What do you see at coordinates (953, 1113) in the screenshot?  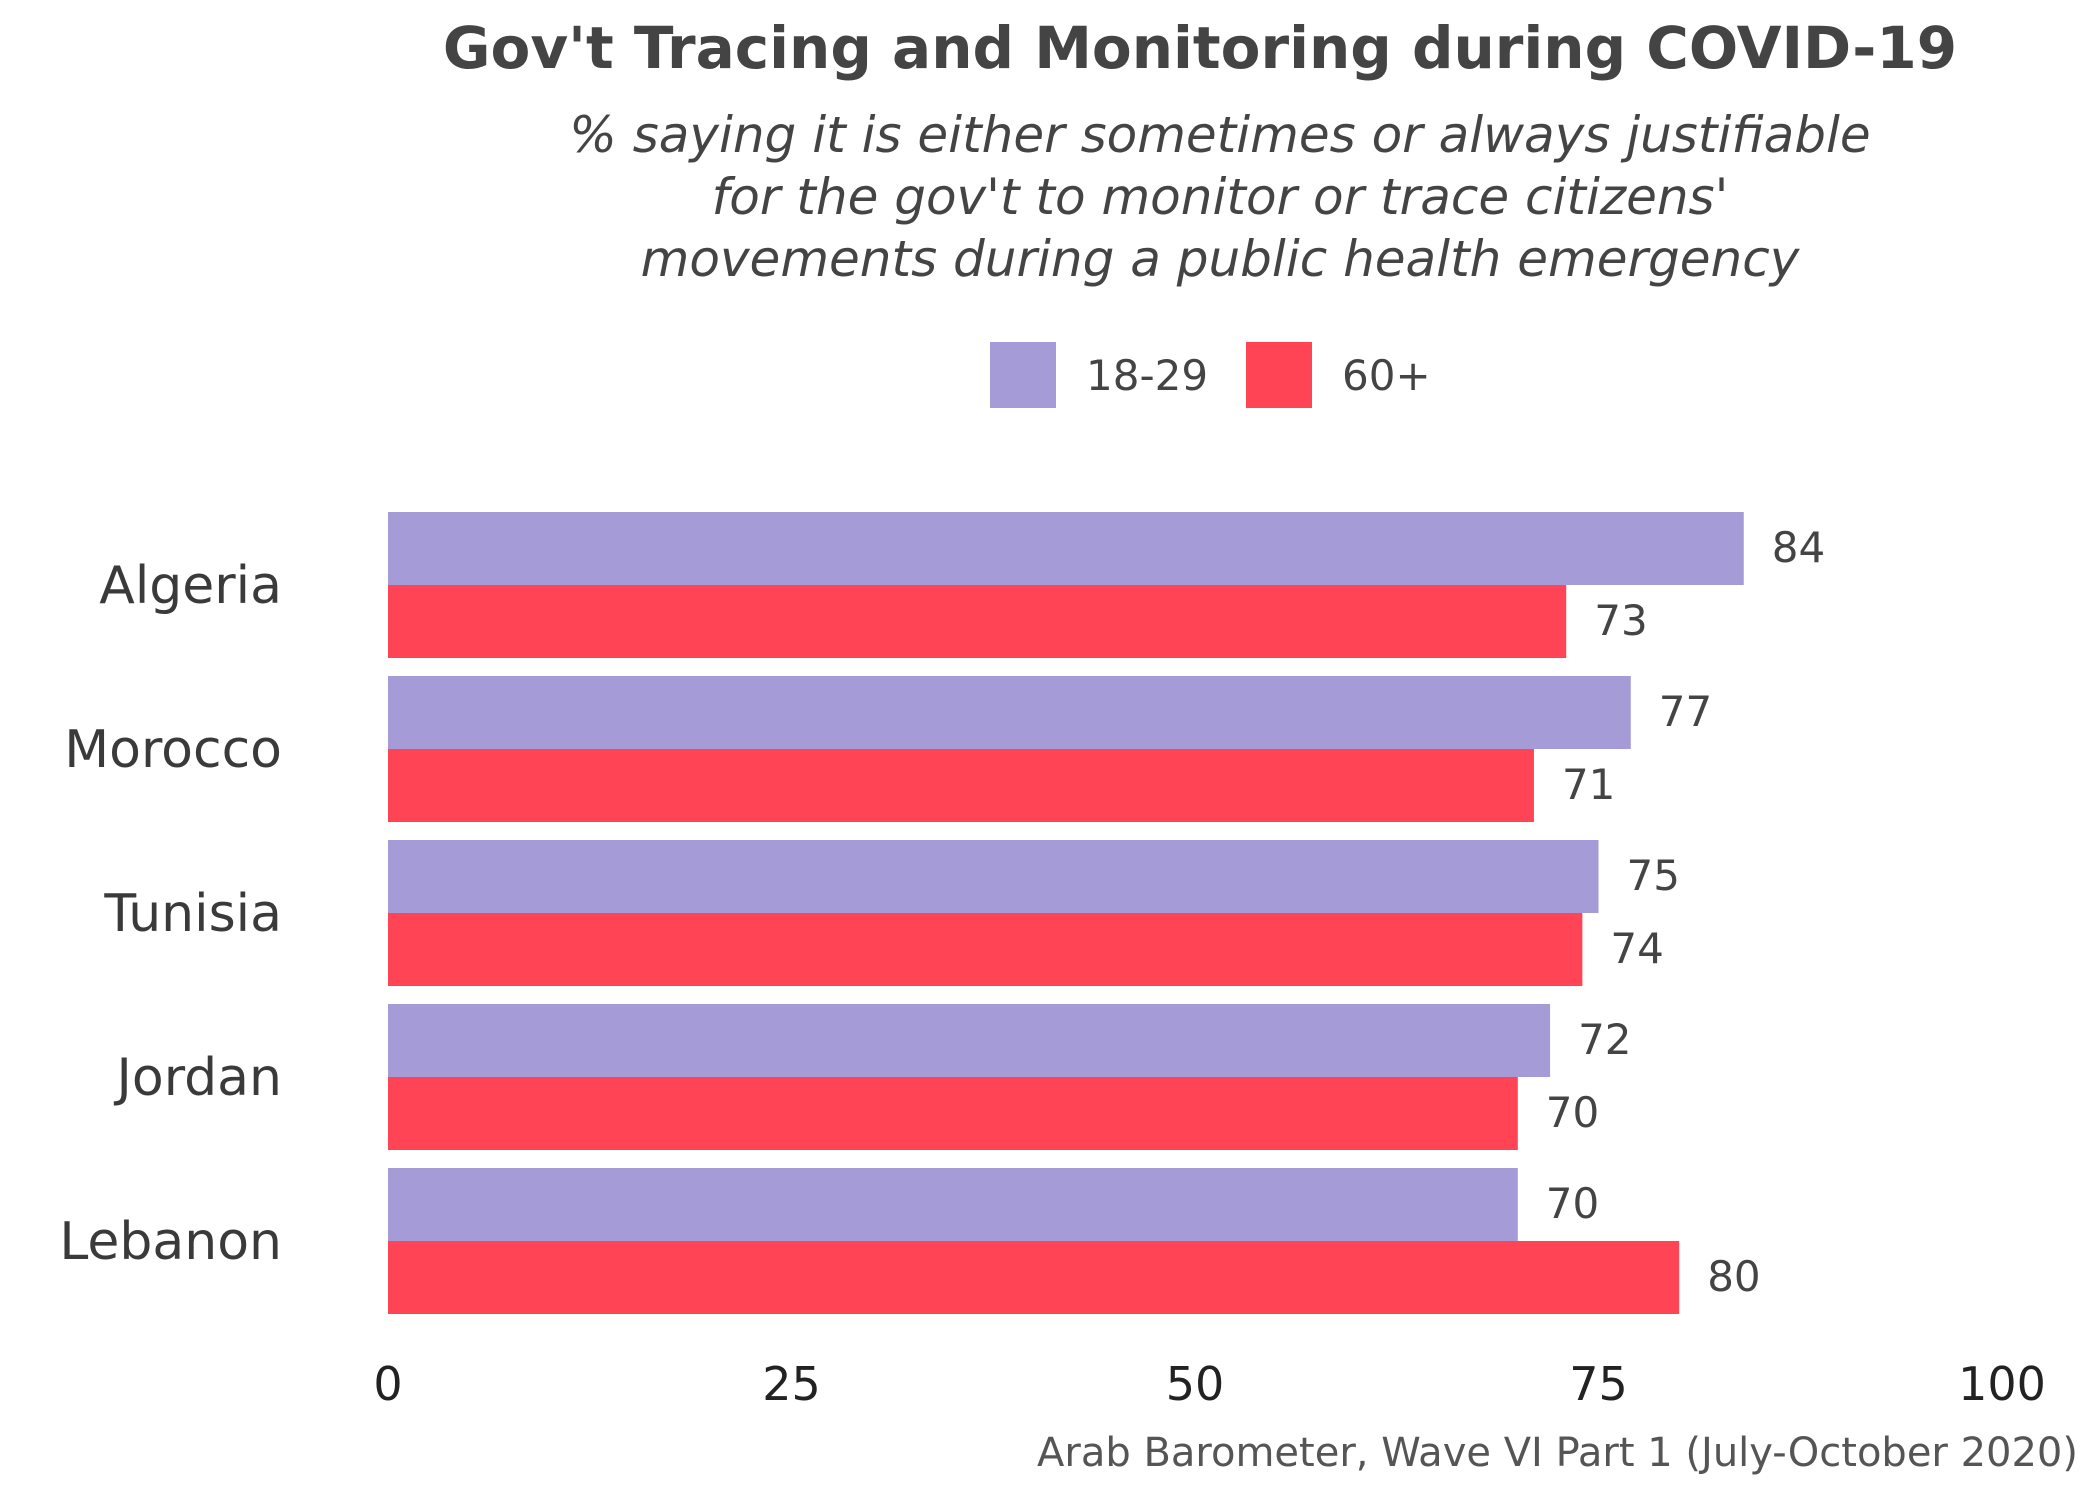 I see `bar-jordan-60-plus` at bounding box center [953, 1113].